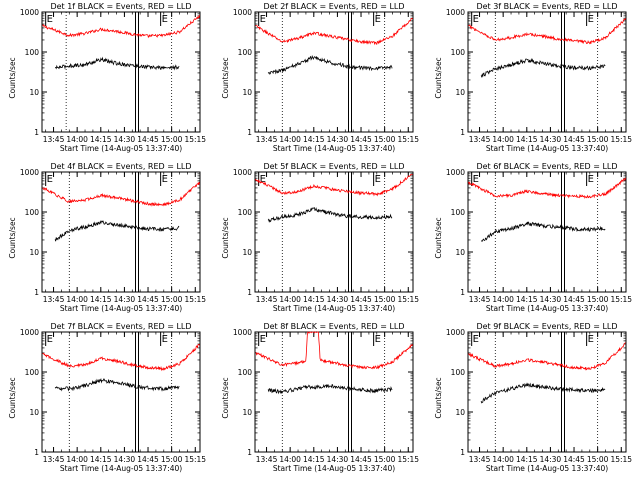  Describe the element at coordinates (120, 326) in the screenshot. I see `panel-title: Det 7f BLACK = Events, RED = LLD` at that location.